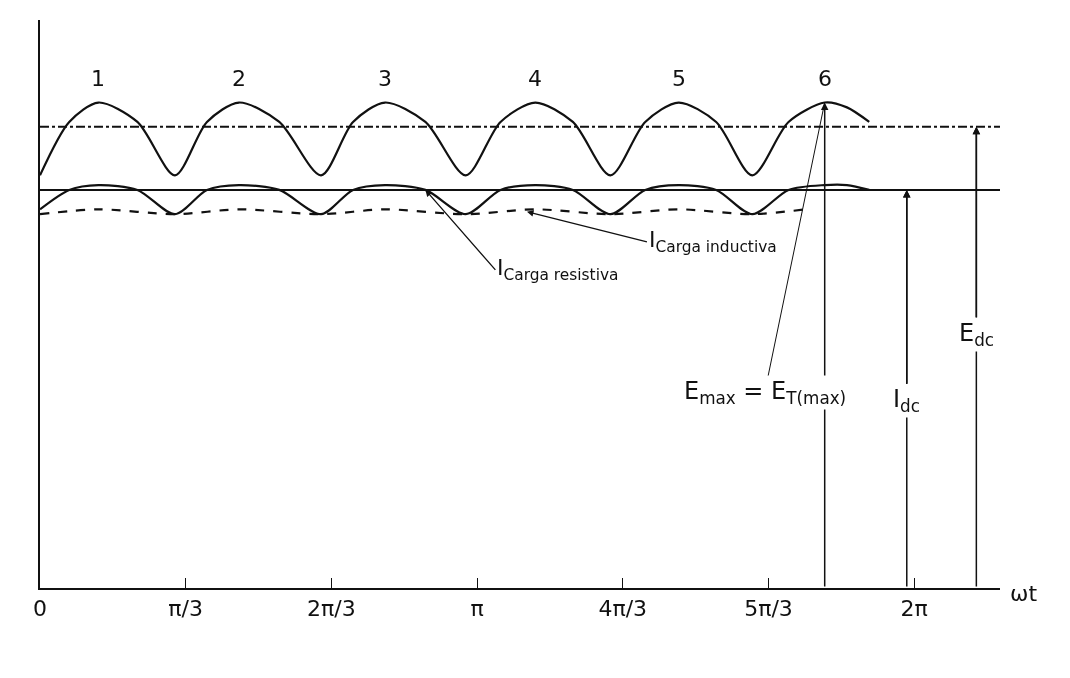 The image size is (1070, 678). What do you see at coordinates (535, 78) in the screenshot?
I see `annotation: 4` at bounding box center [535, 78].